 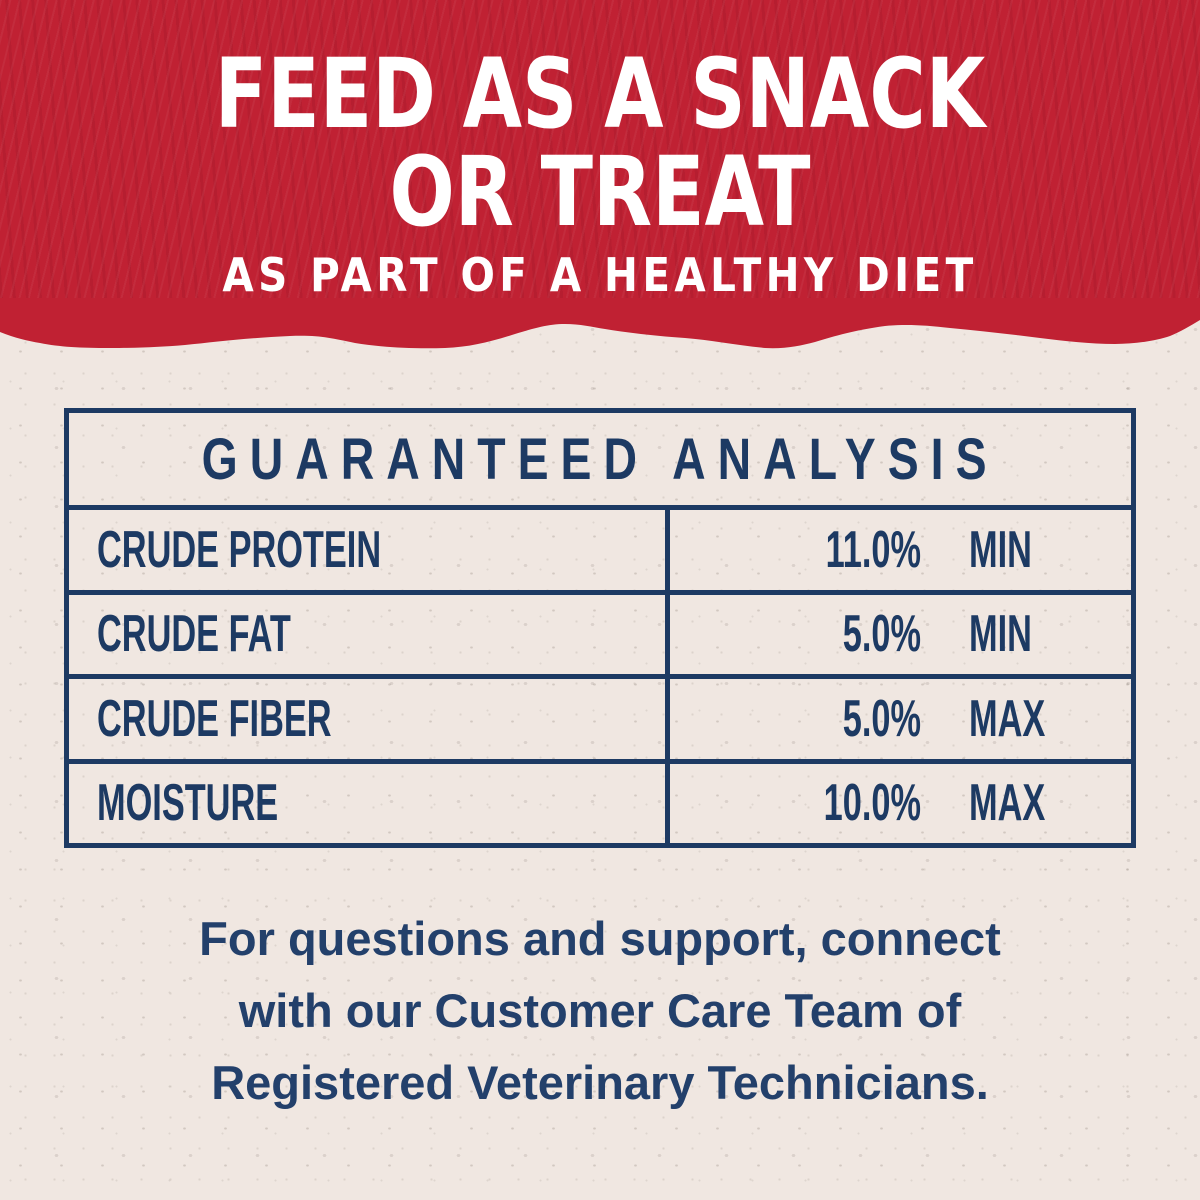 I want to click on banner-headline-line1: FEED AS A SNACK, so click(x=600, y=94).